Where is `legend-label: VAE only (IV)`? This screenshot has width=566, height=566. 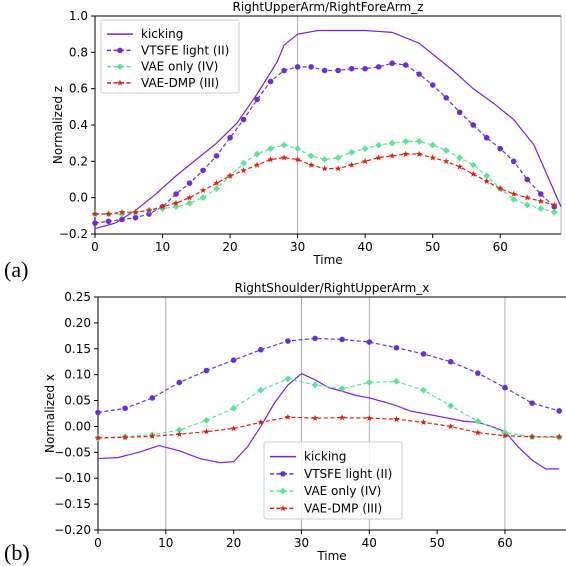
legend-label: VAE only (IV) is located at coordinates (342, 491).